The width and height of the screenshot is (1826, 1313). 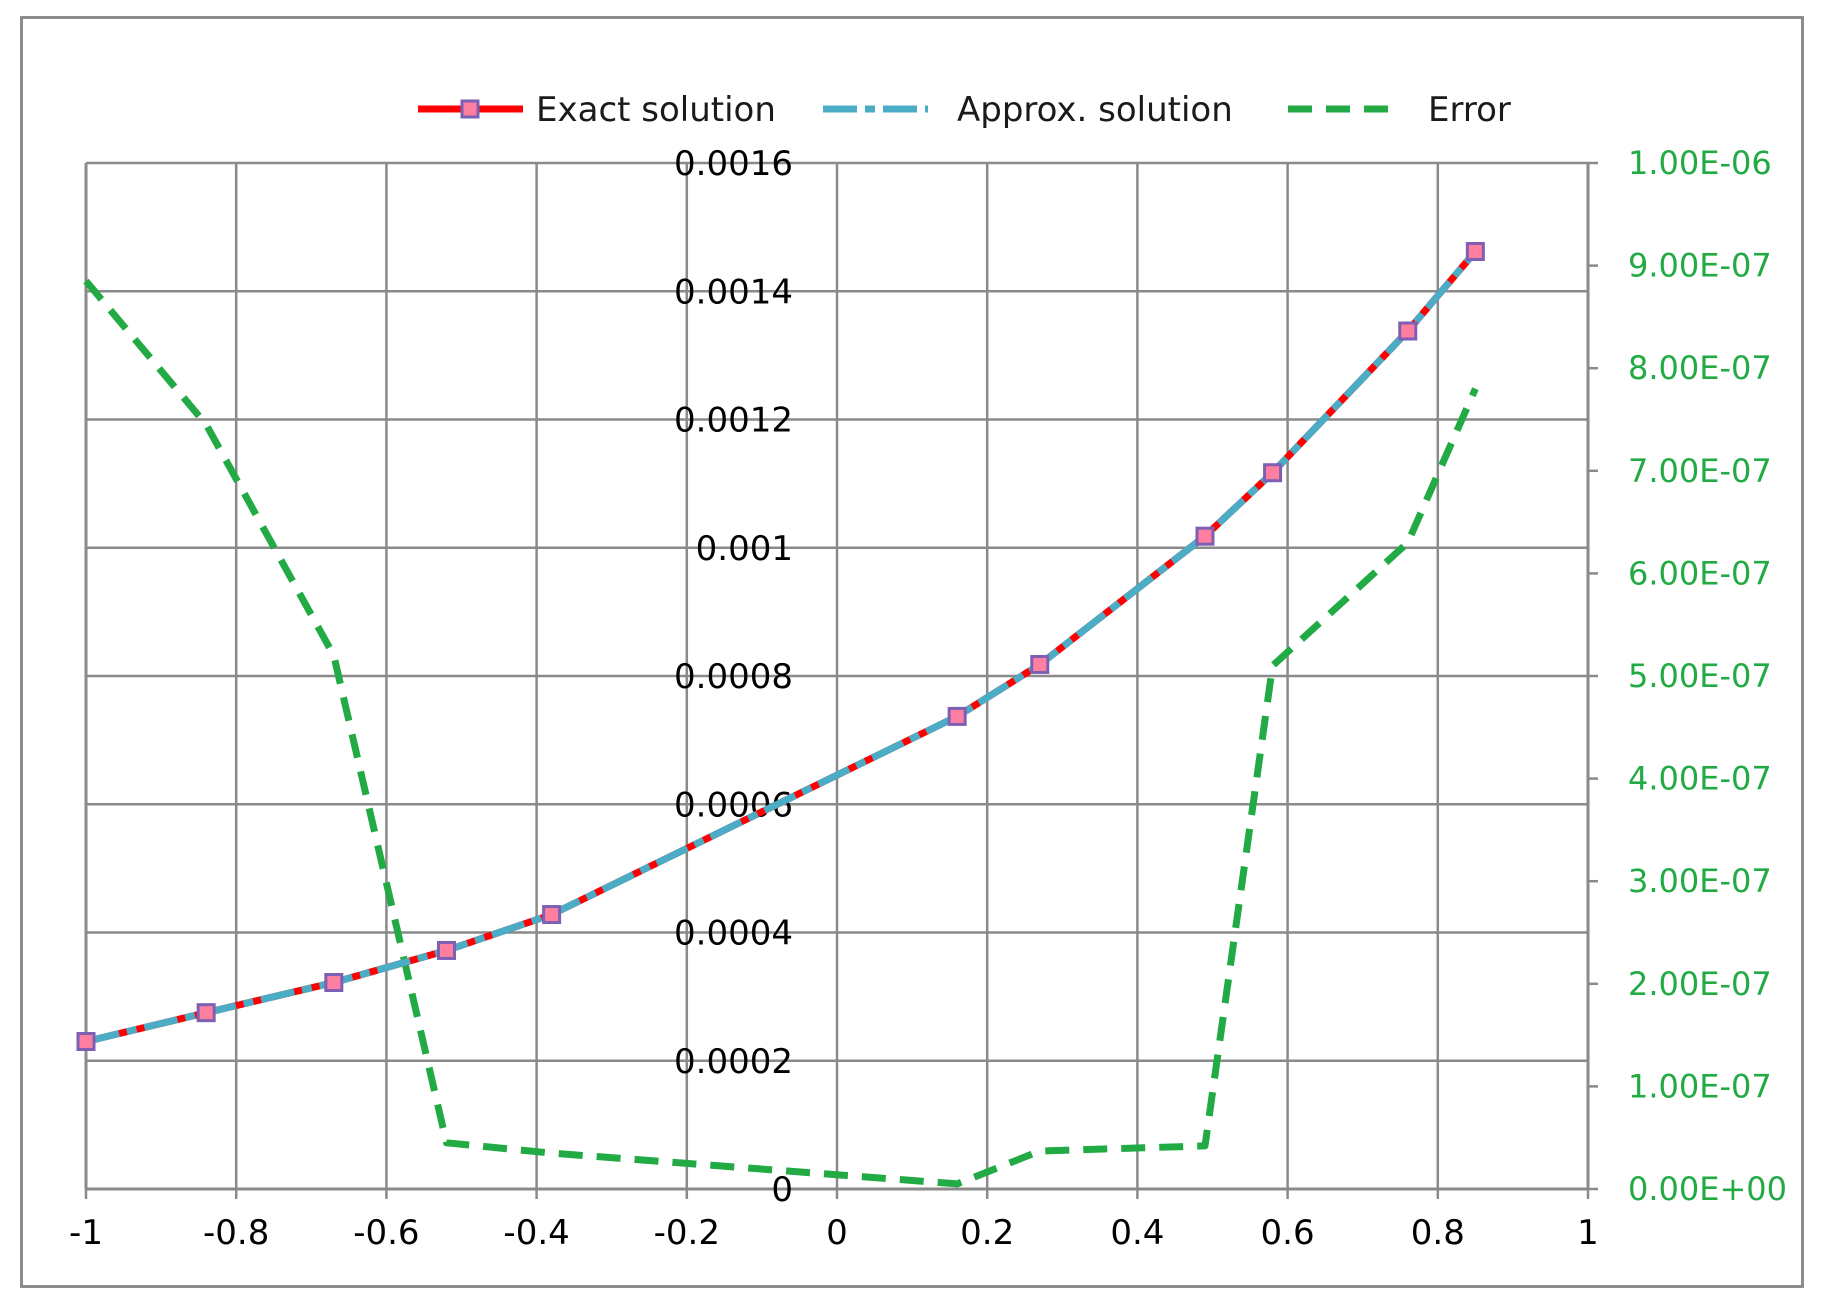 What do you see at coordinates (733, 421) in the screenshot?
I see `y-tick-label: 0.0012` at bounding box center [733, 421].